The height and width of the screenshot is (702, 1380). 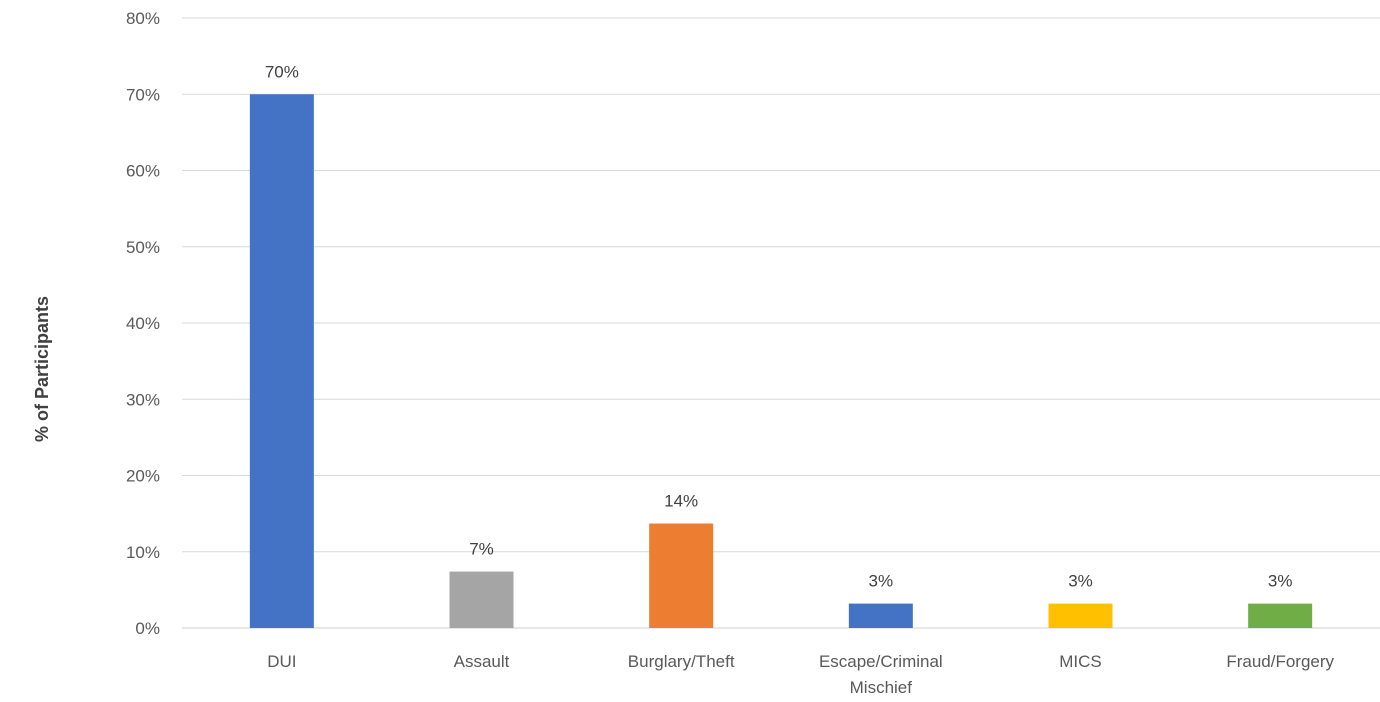 What do you see at coordinates (143, 399) in the screenshot?
I see `y-tick-label: 30%` at bounding box center [143, 399].